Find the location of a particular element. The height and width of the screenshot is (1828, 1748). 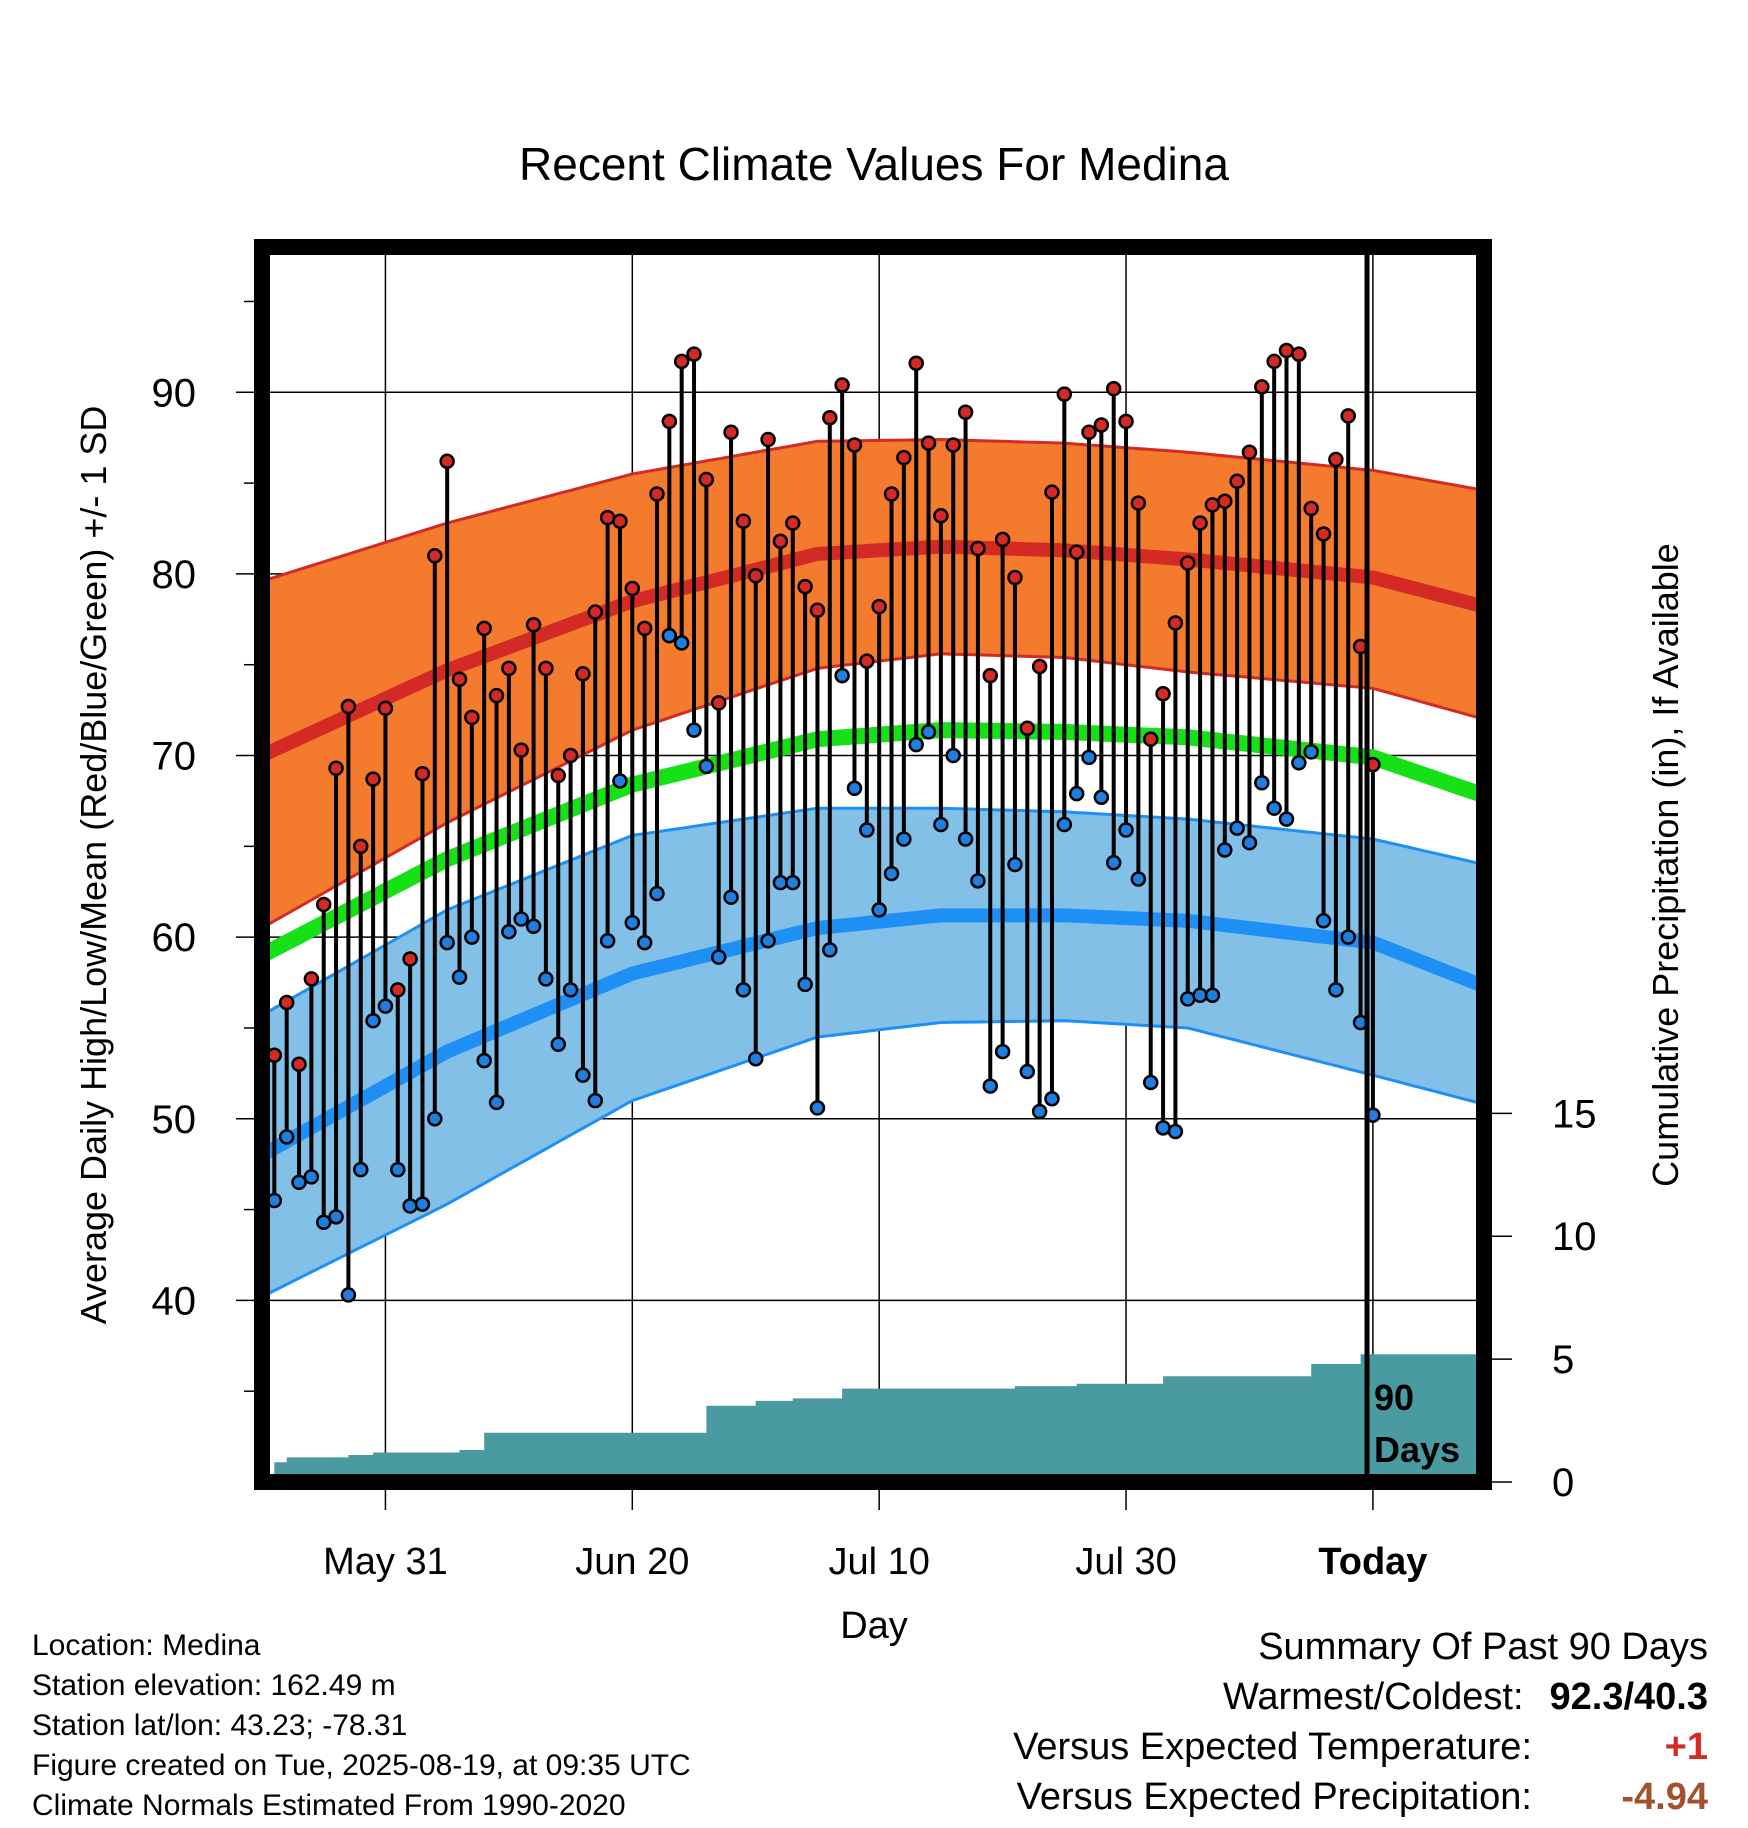

y-tick-label-left: 60 is located at coordinates (174, 938).